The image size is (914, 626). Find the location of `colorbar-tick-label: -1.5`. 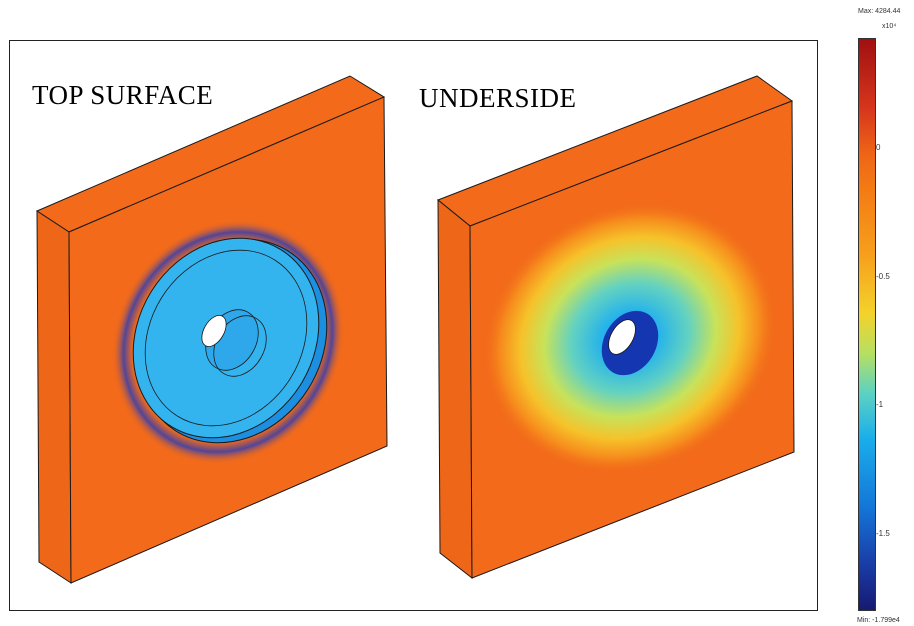

colorbar-tick-label: -1.5 is located at coordinates (883, 534).